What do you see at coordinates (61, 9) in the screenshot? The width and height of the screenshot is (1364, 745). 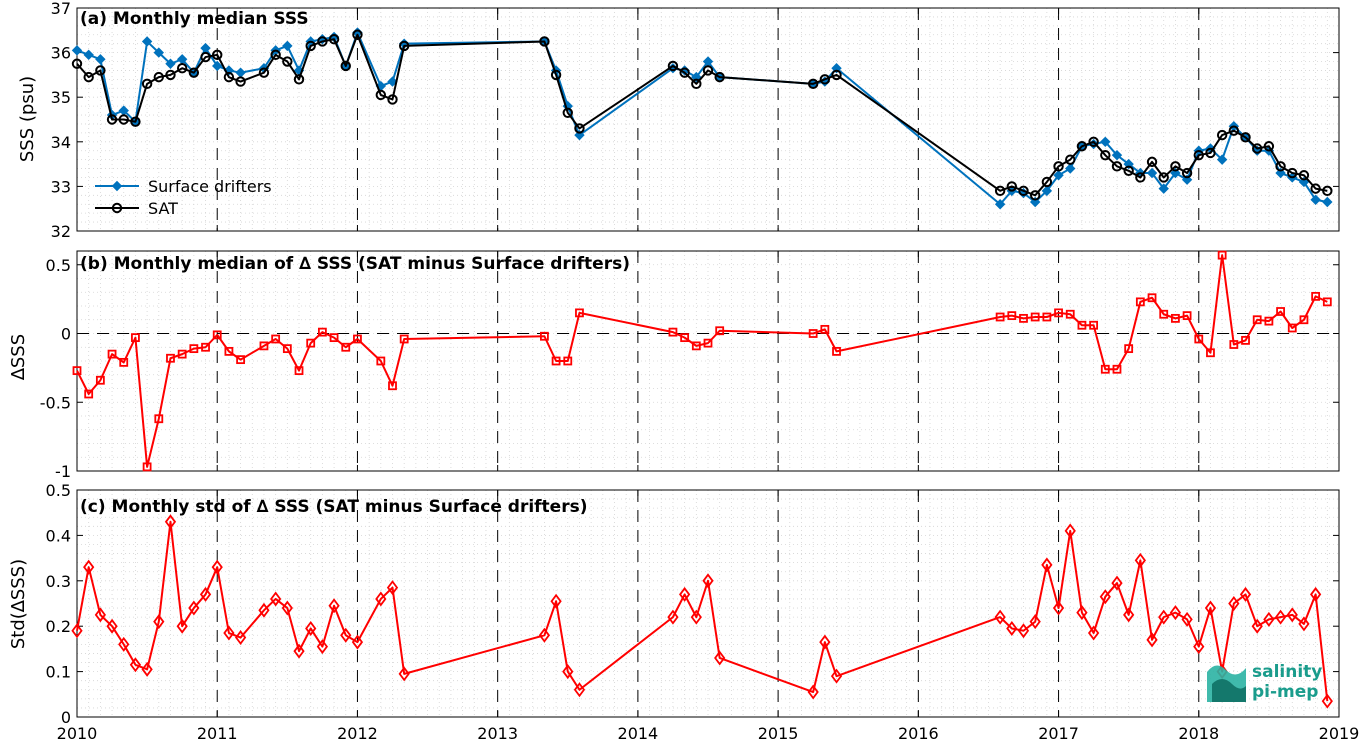 I see `y-tick-label: 37` at bounding box center [61, 9].